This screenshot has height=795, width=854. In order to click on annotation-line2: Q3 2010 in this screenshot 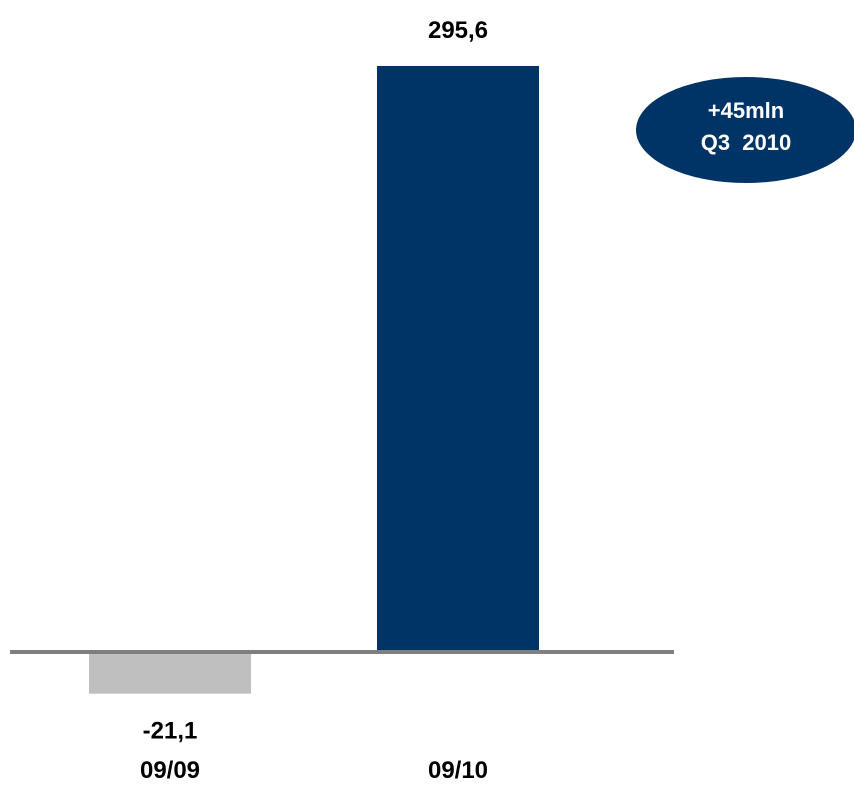, I will do `click(746, 142)`.